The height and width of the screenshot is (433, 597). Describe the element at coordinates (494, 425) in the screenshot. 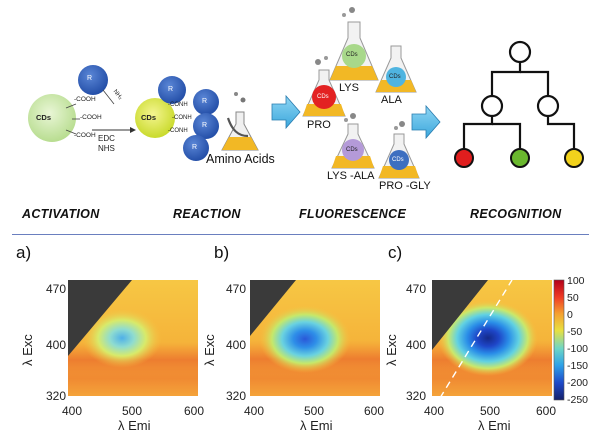

I see `c-xlabel: λ Emi` at that location.